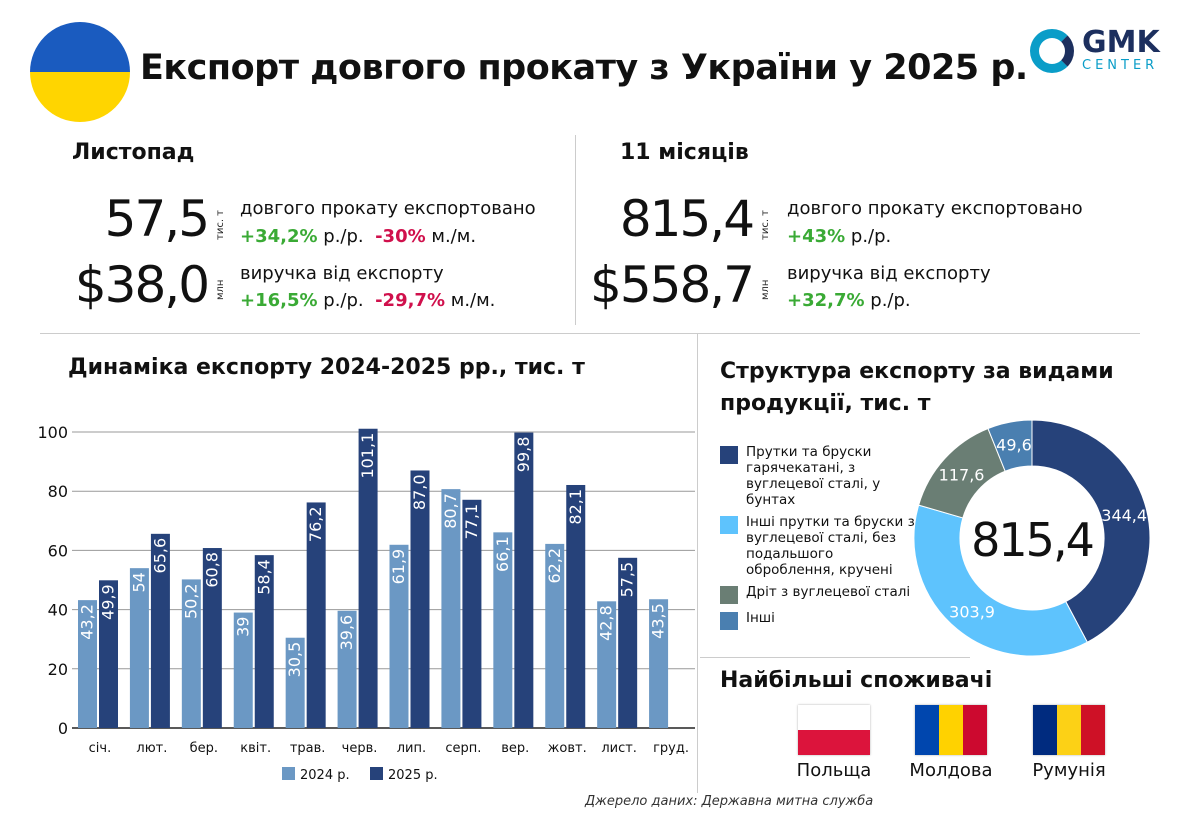 The height and width of the screenshot is (826, 1200). Describe the element at coordinates (951, 730) in the screenshot. I see `flag-moldova` at that location.